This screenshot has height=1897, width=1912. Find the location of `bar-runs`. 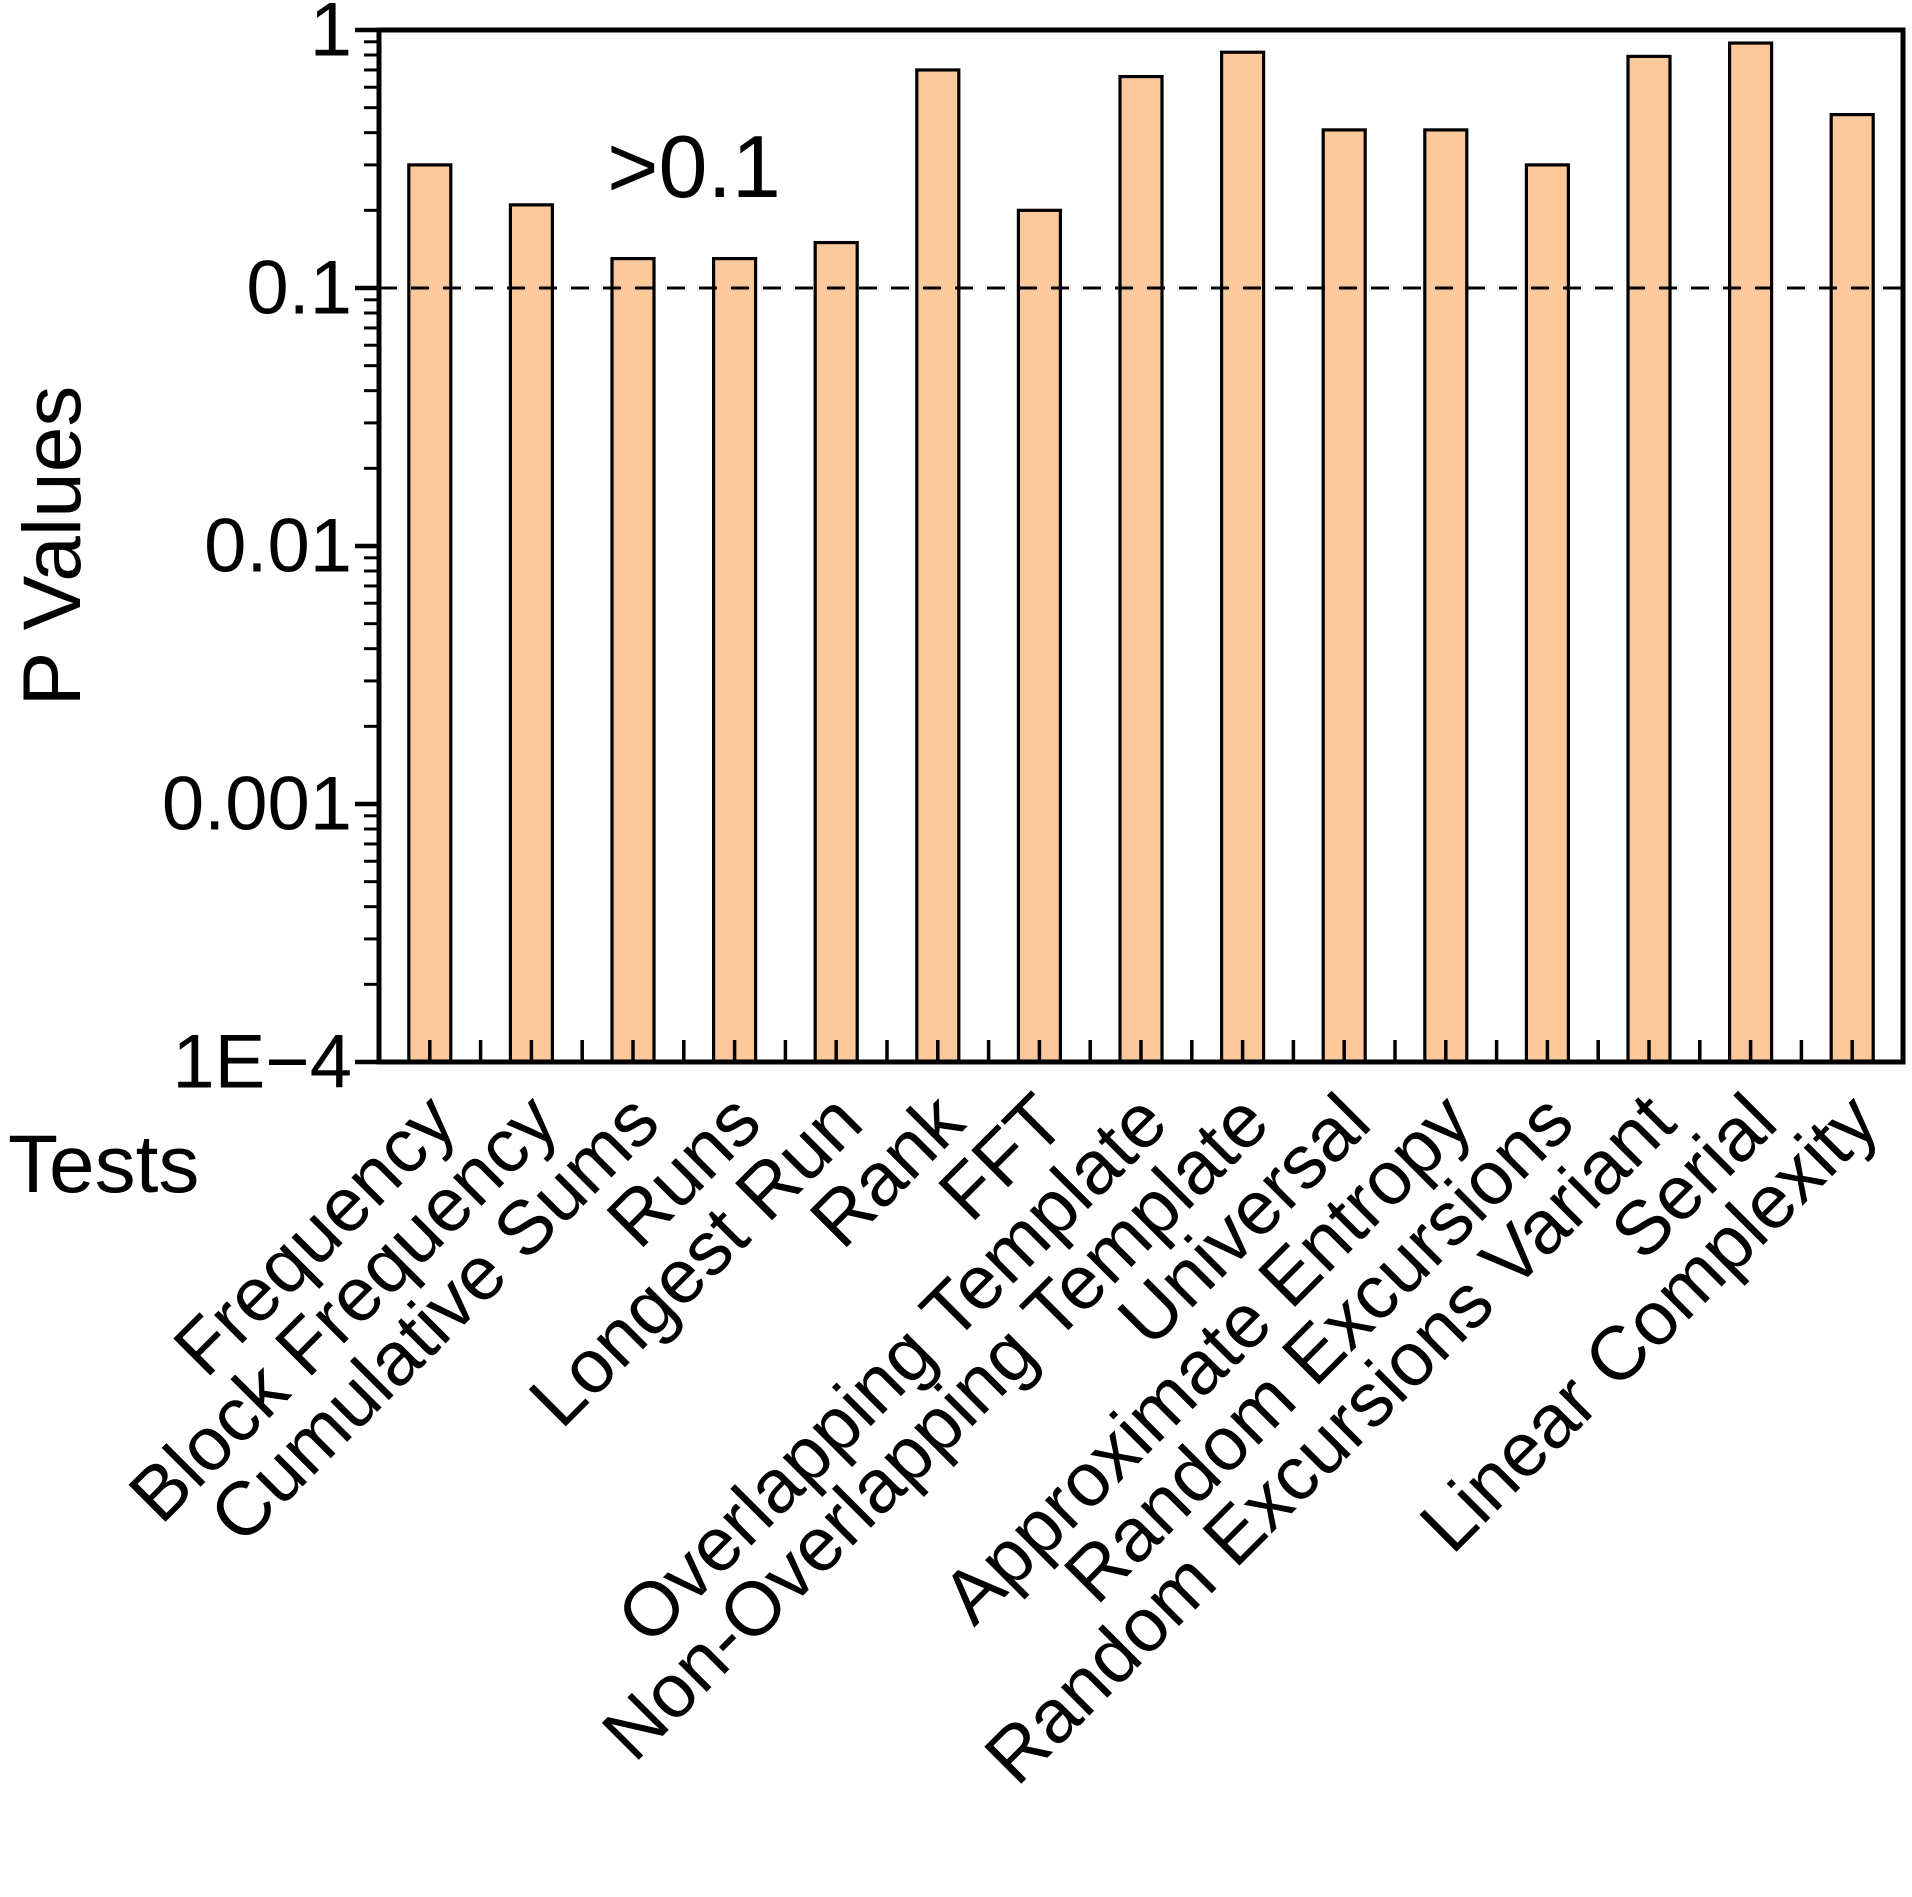

bar-runs is located at coordinates (734, 660).